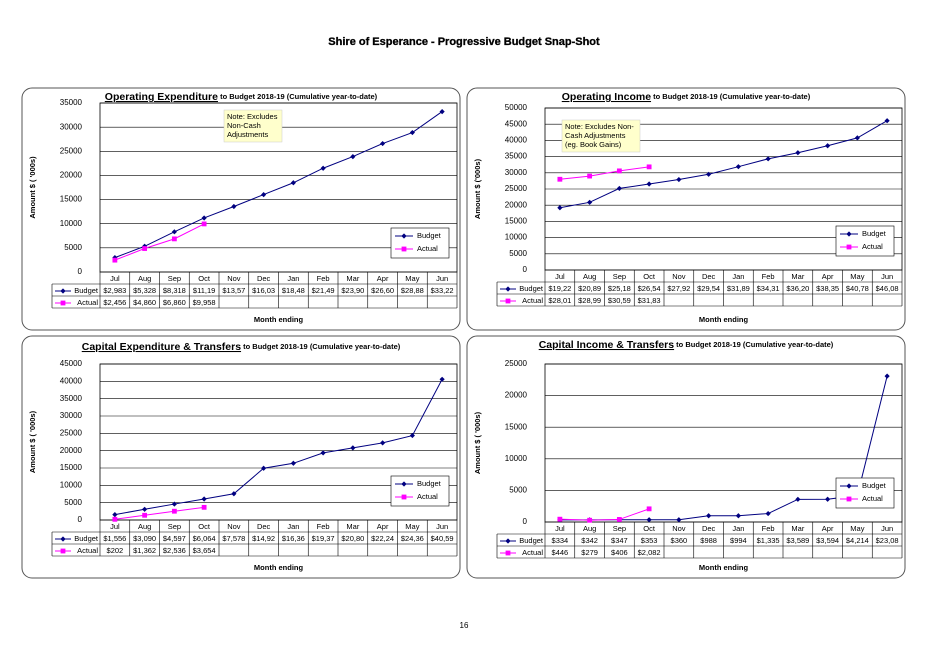 Image resolution: width=929 pixels, height=662 pixels. Describe the element at coordinates (619, 300) in the screenshot. I see `table-value: $30,59` at that location.